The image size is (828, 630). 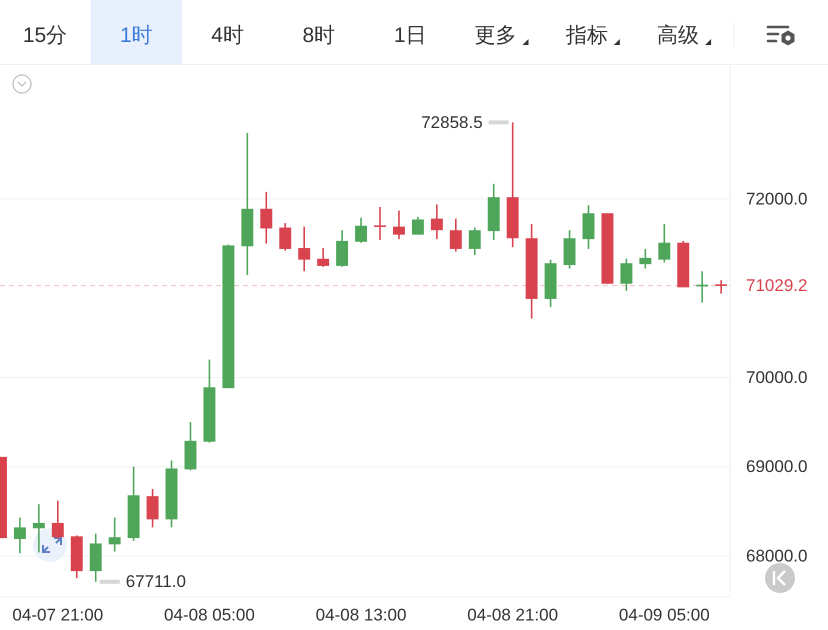 What do you see at coordinates (209, 615) in the screenshot?
I see `x-tick-label: 04-08 05:00` at bounding box center [209, 615].